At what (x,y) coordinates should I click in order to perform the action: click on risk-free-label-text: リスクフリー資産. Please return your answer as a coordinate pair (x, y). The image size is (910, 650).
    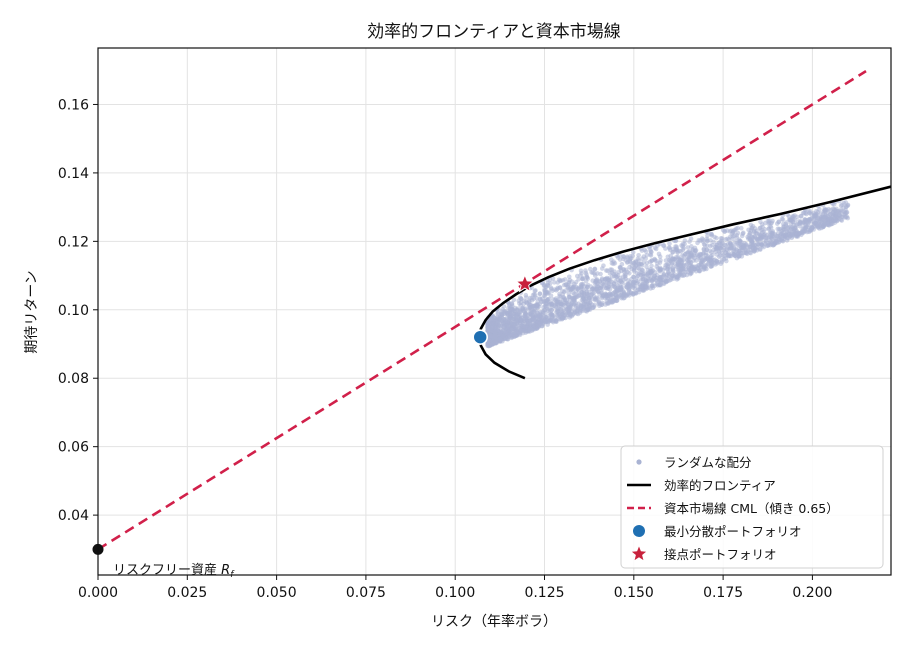
    Looking at the image, I should click on (167, 570).